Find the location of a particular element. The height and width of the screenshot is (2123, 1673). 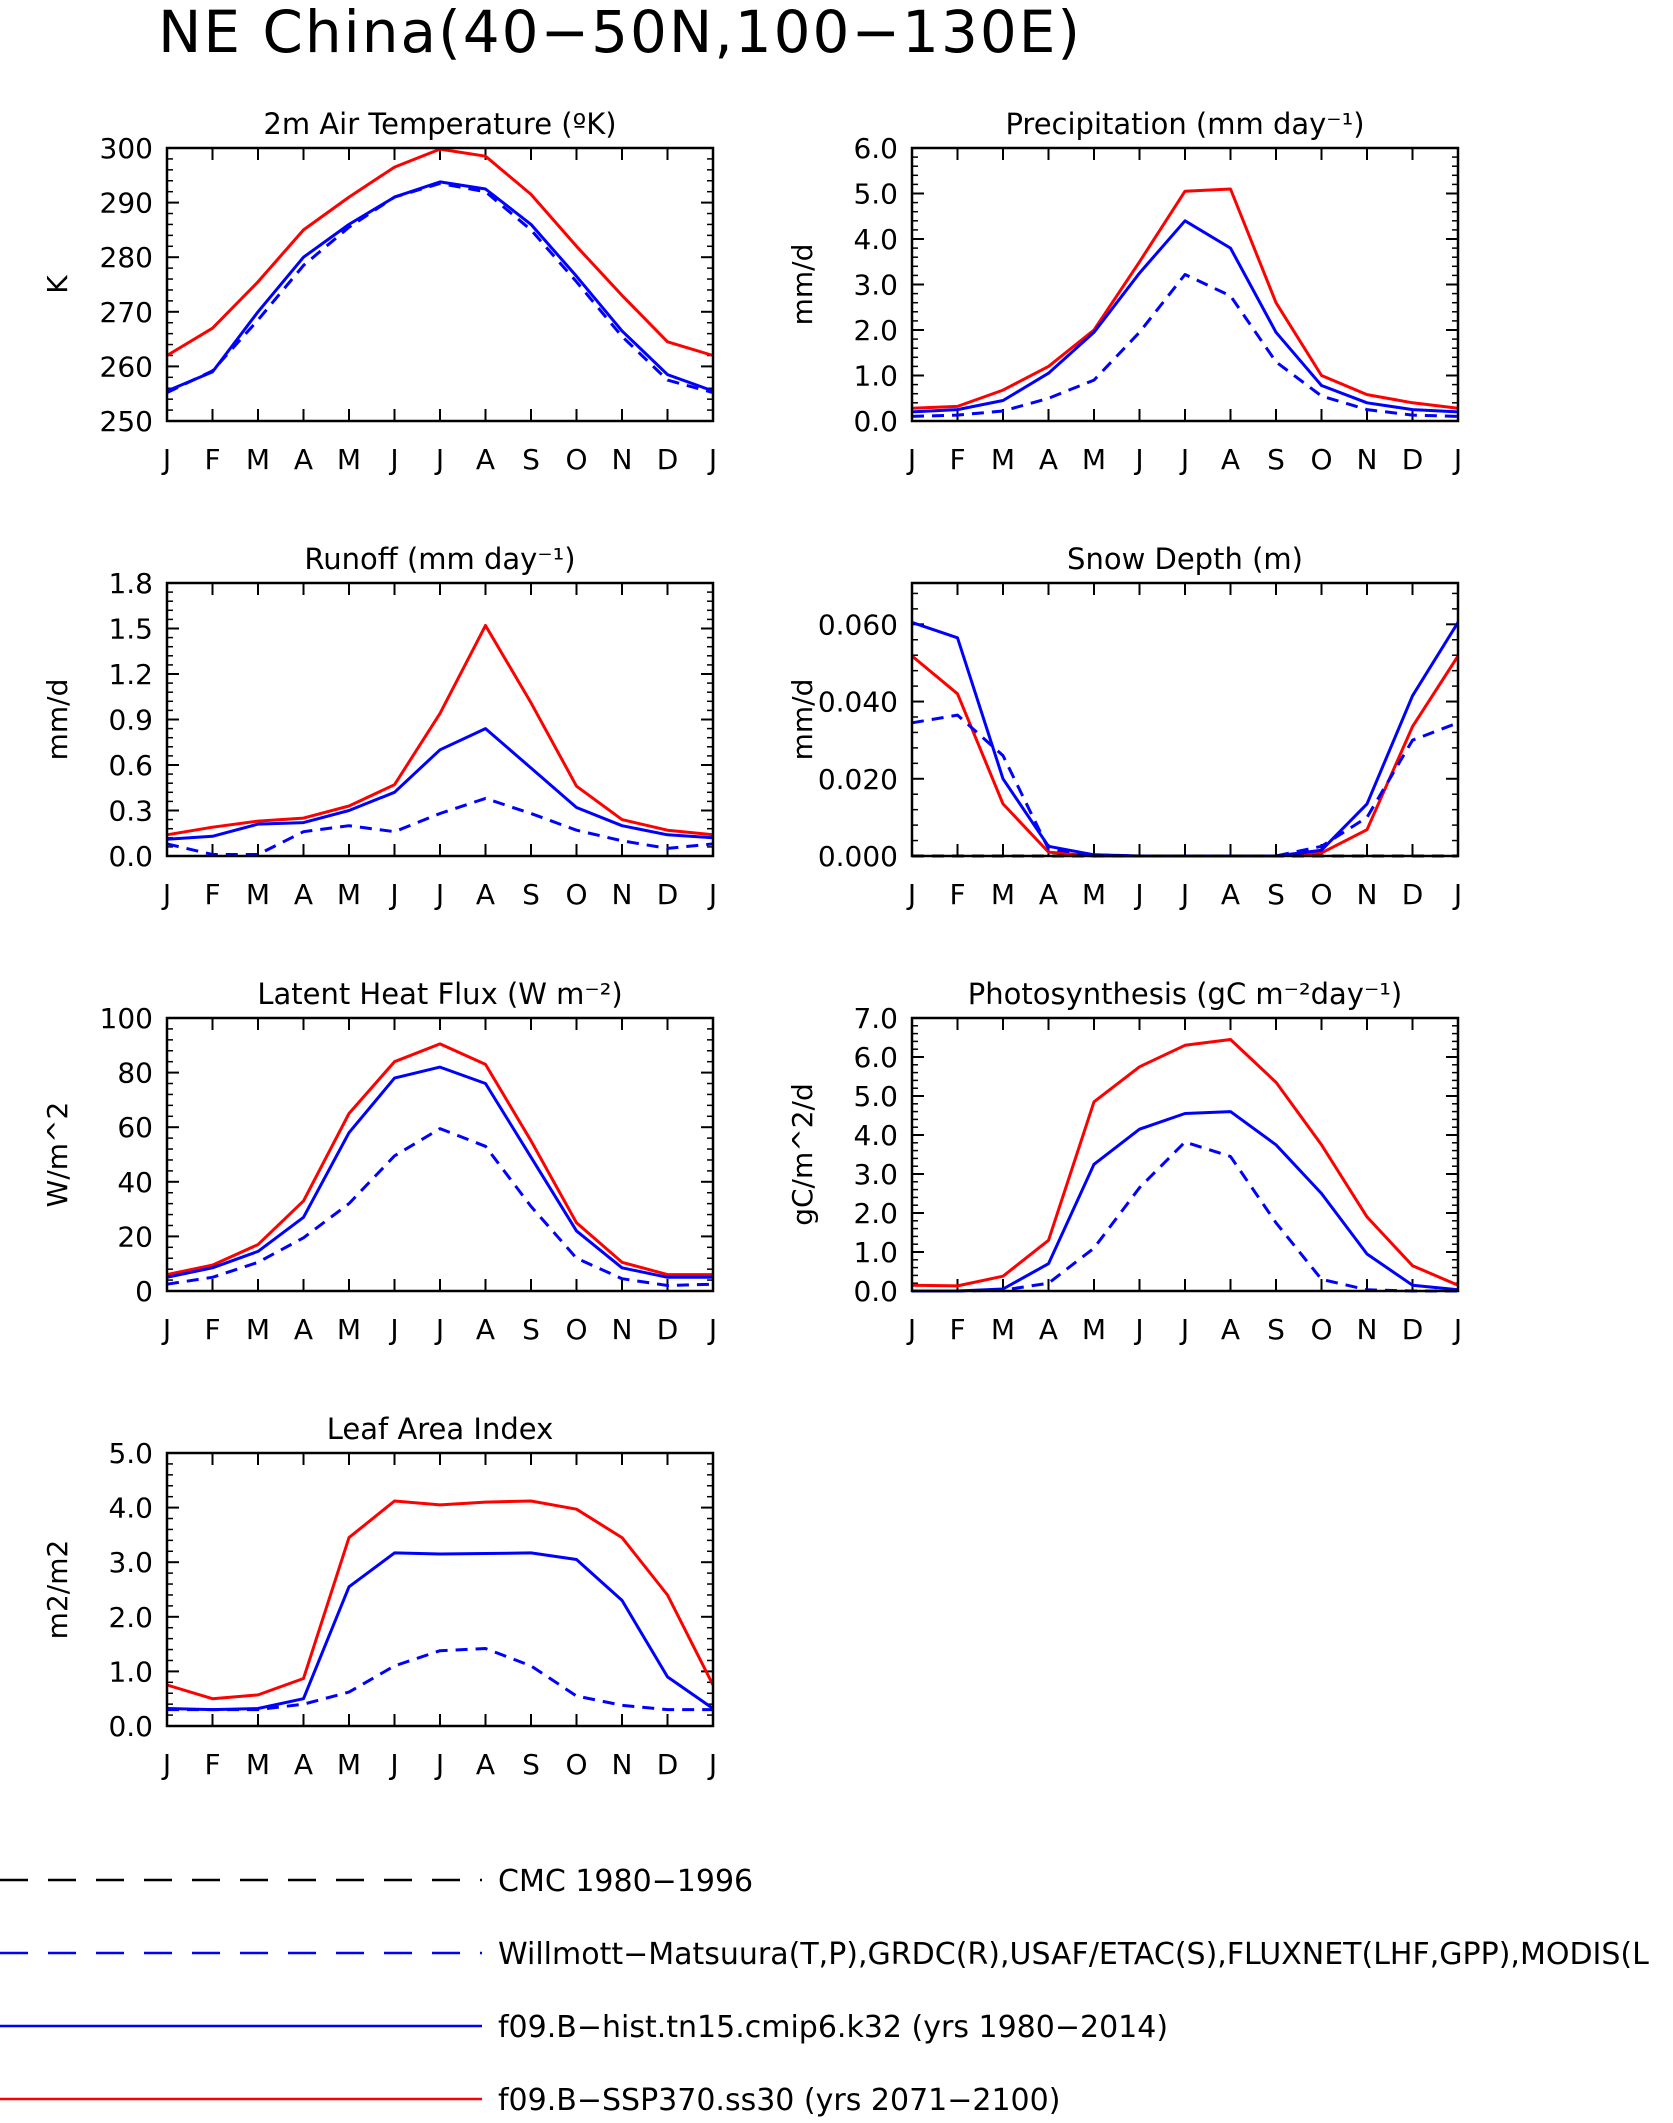

chart-title: Precipitation (mm day⁻¹) is located at coordinates (1184, 124).